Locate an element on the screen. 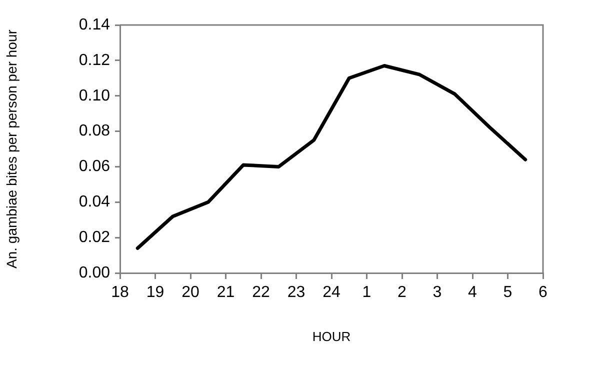 Image resolution: width=600 pixels, height=379 pixels. y-tick-label: 0.10 is located at coordinates (94, 95).